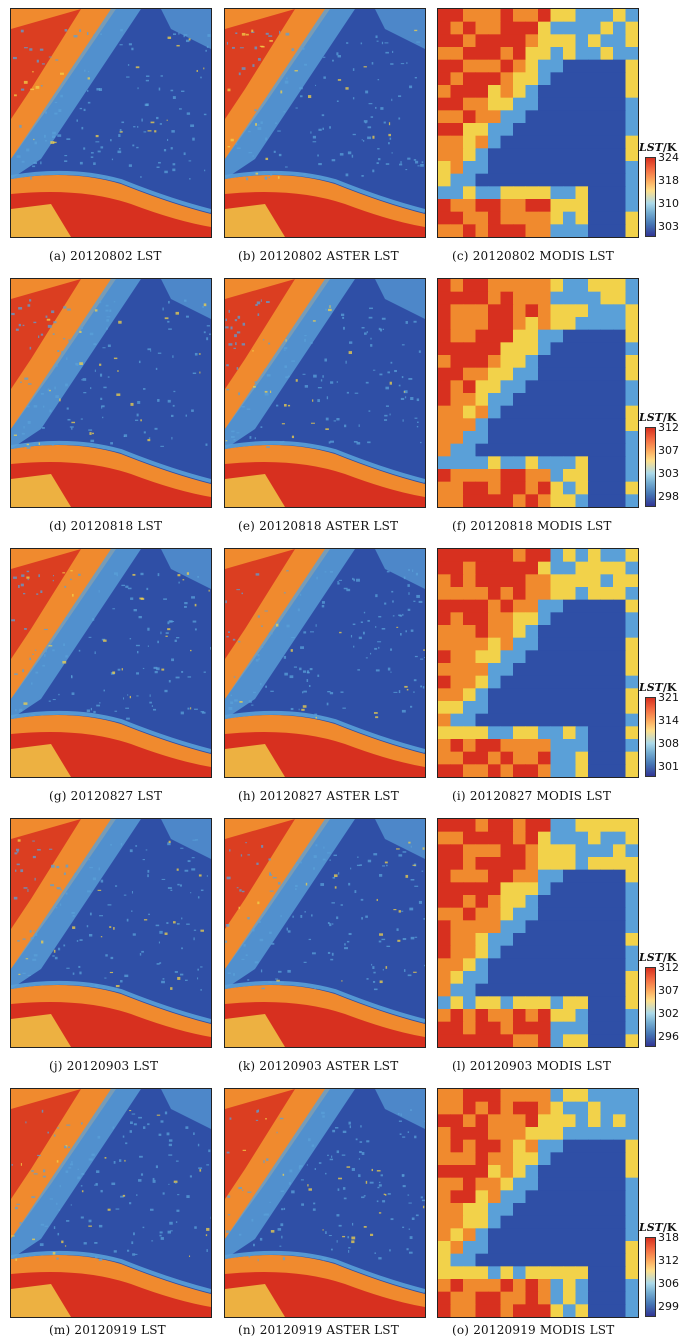 Image resolution: width=693 pixels, height=1342 pixels. I want to click on colorbar-tick-label: 298, so click(668, 496).